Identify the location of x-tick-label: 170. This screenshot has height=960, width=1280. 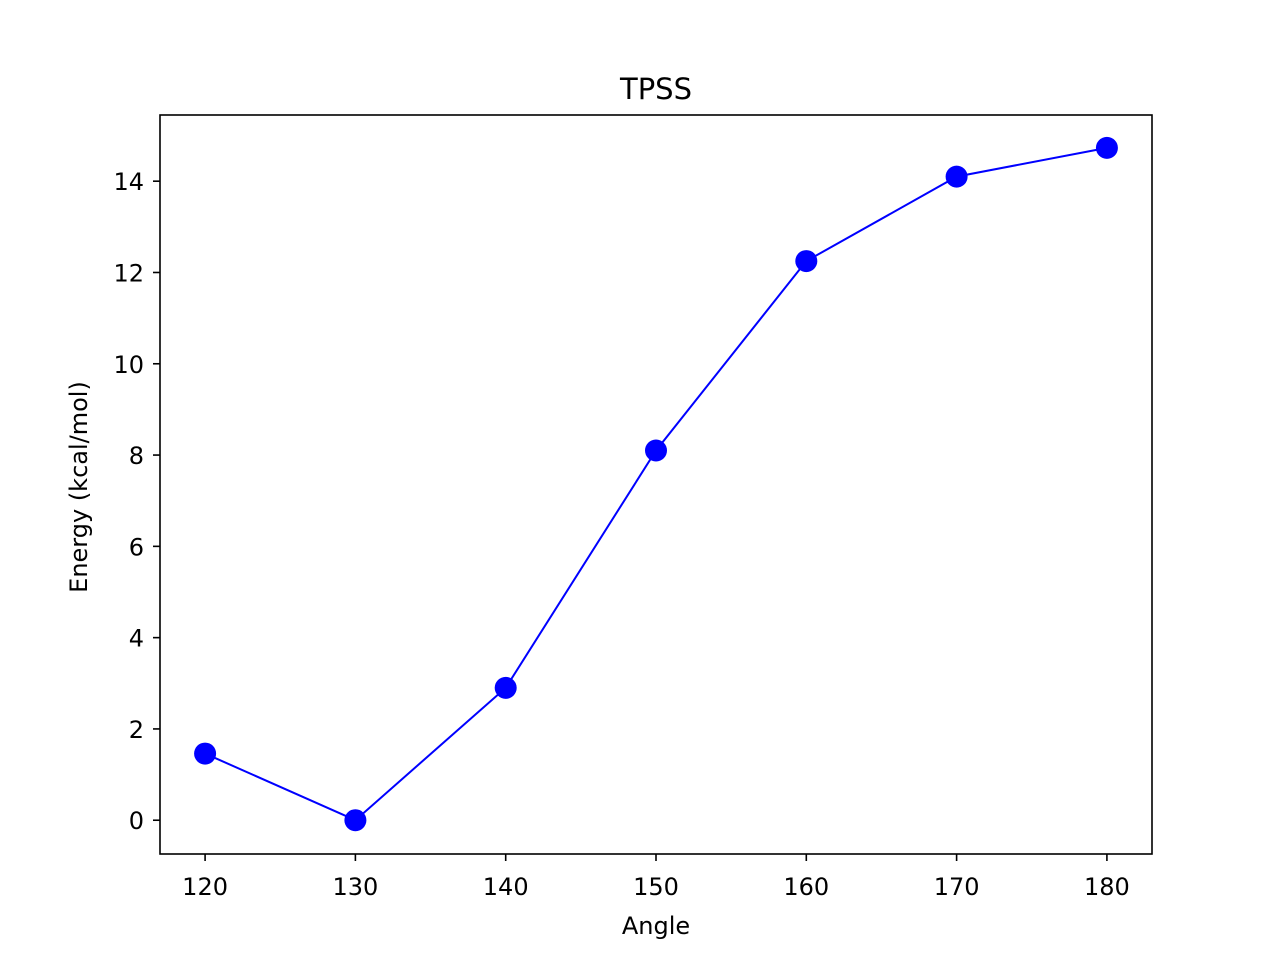
(957, 887).